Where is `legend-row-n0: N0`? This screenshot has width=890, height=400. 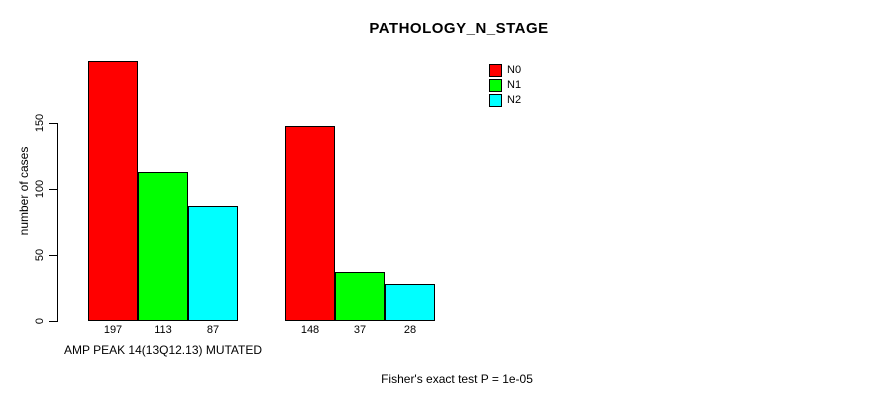
legend-row-n0: N0 is located at coordinates (505, 70).